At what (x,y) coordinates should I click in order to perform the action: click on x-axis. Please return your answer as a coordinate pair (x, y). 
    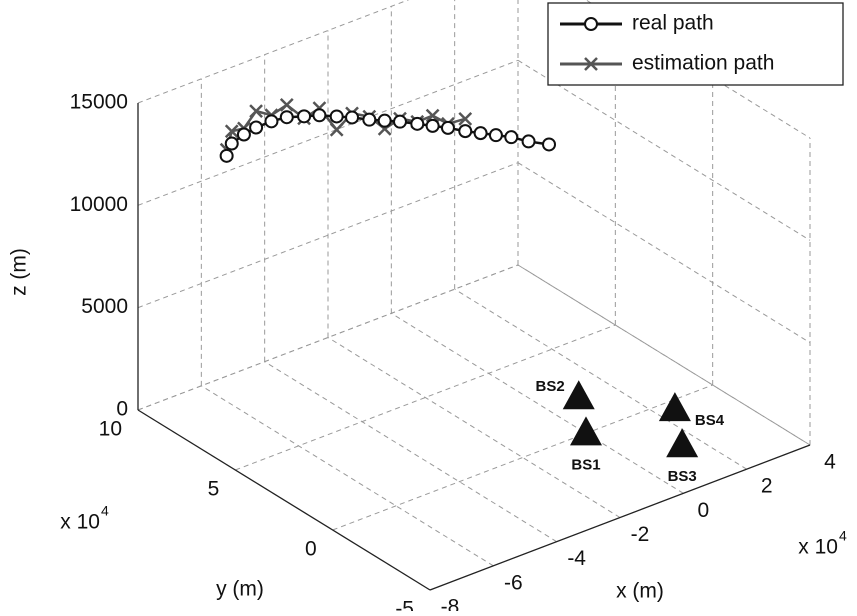
    Looking at the image, I should click on (620, 517).